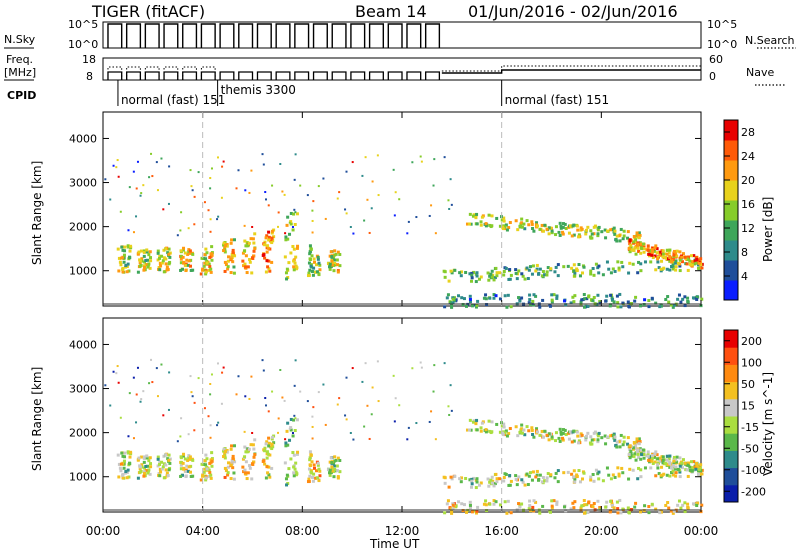 This screenshot has height=554, width=800. I want to click on y-tick-label: 4000, so click(83, 344).